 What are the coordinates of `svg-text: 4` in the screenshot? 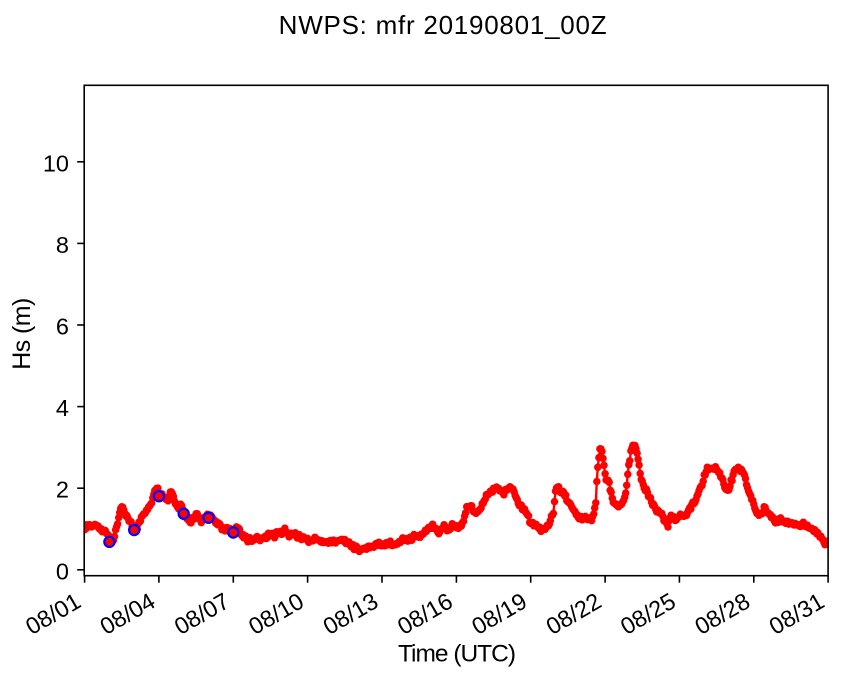 It's located at (62, 408).